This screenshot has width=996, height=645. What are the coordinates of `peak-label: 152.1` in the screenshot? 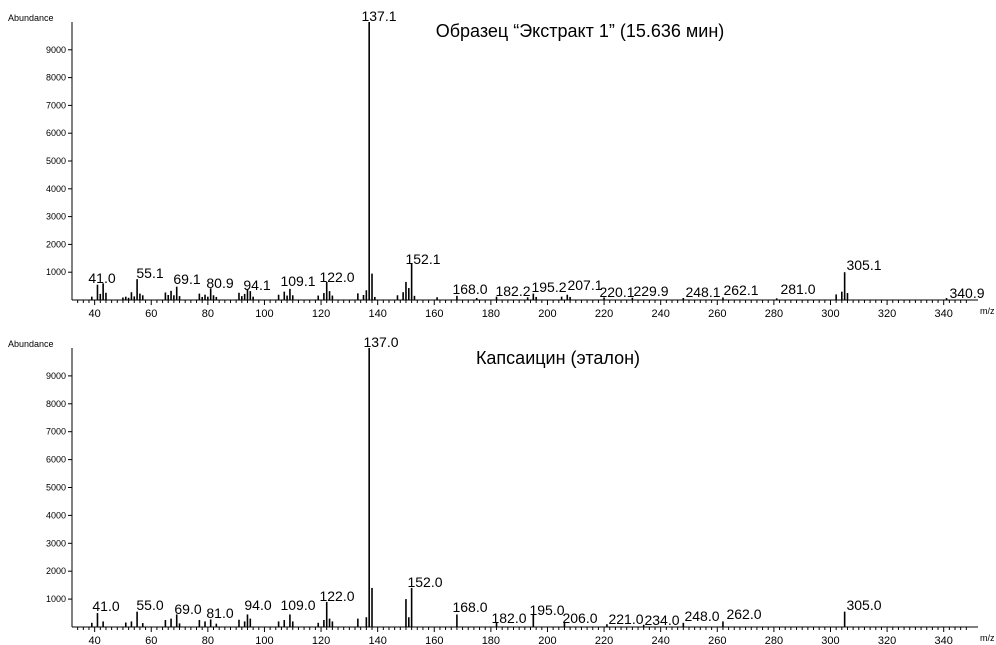 It's located at (422, 259).